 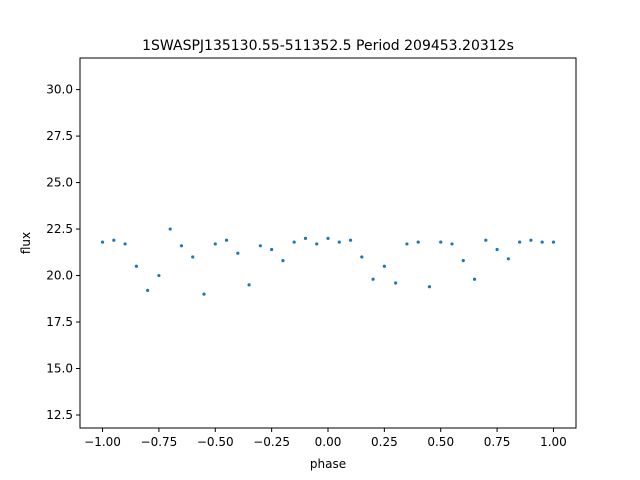 I want to click on y-axis-label: flux, so click(x=26, y=243).